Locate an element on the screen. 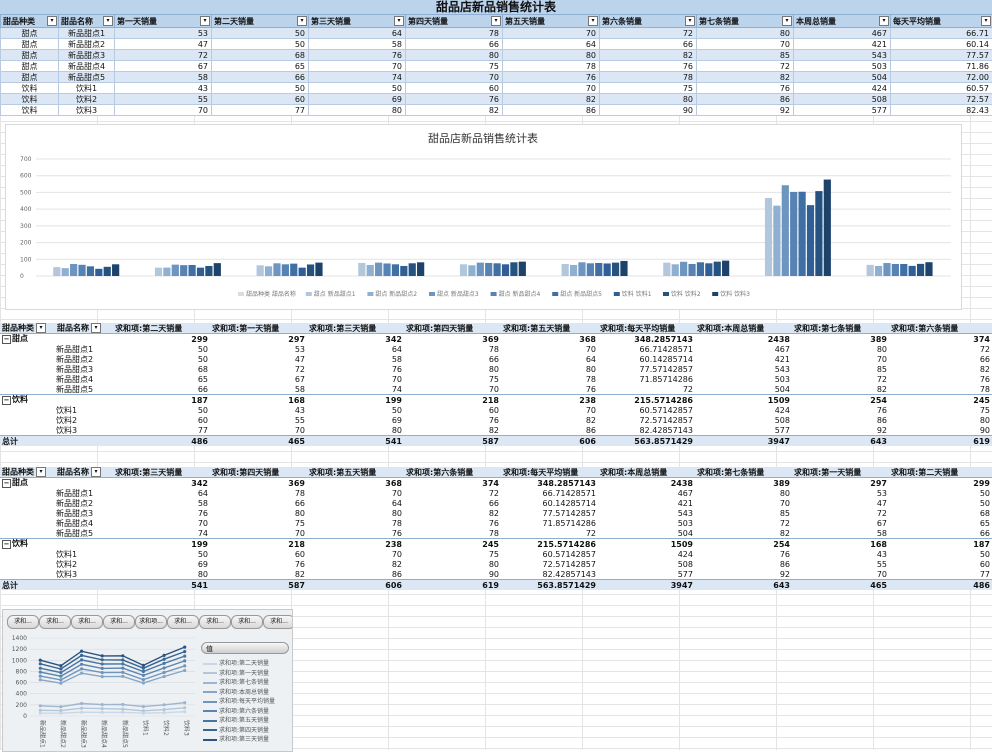 The image size is (992, 752). table-cell: 82 is located at coordinates (454, 110).